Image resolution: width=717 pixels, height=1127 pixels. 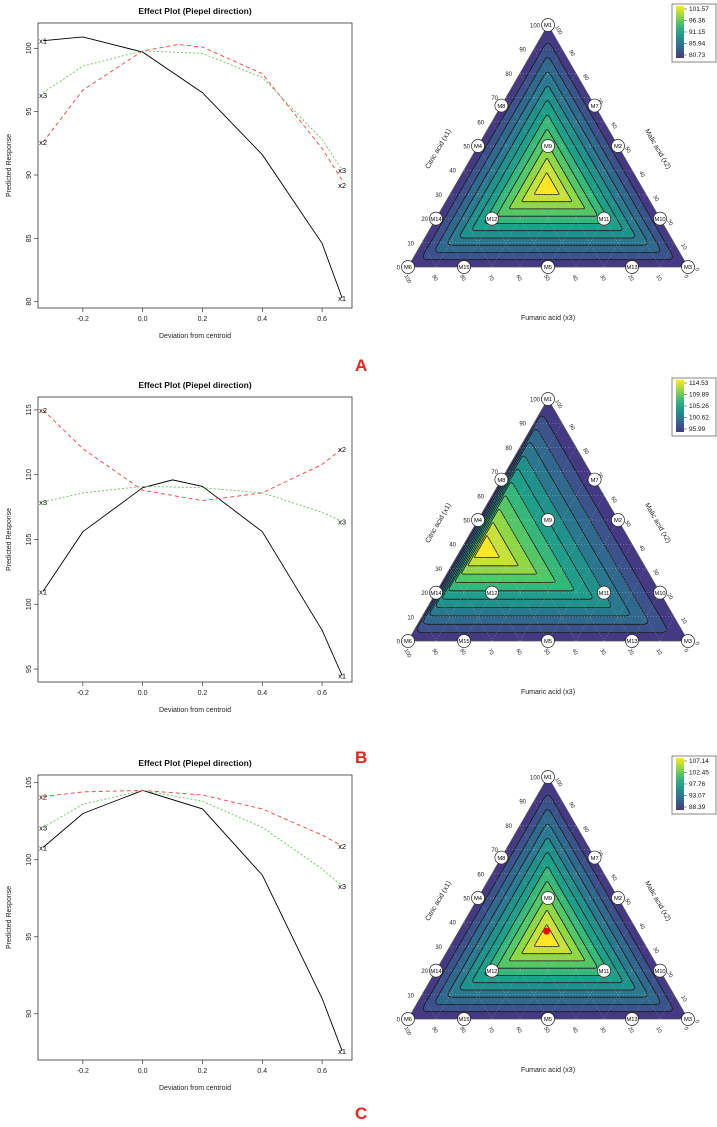 I want to click on legend-value: 105.26, so click(x=699, y=406).